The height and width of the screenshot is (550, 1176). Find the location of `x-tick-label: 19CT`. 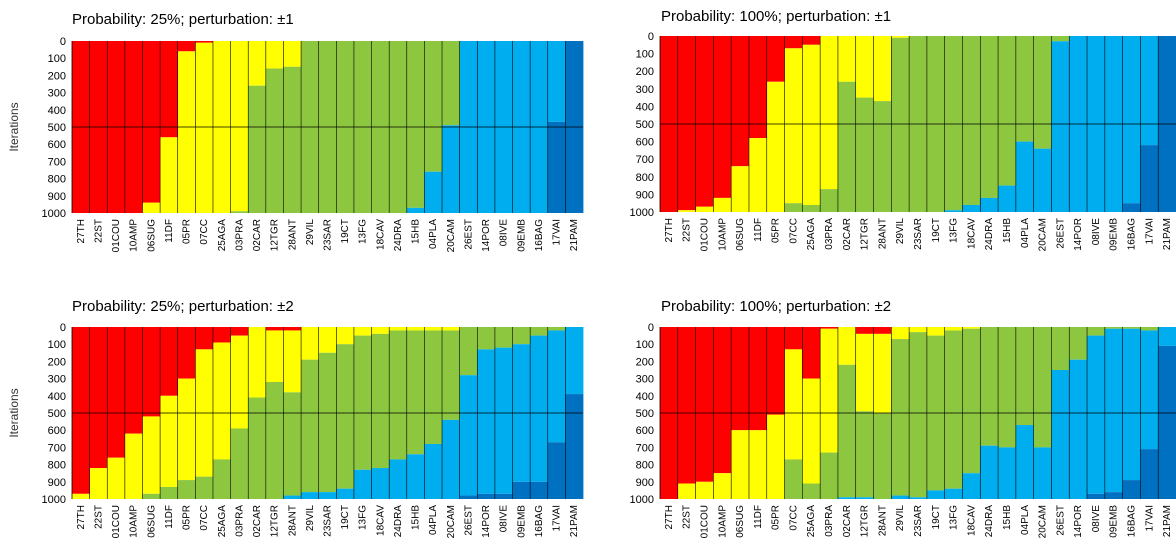

x-tick-label: 19CT is located at coordinates (936, 517).